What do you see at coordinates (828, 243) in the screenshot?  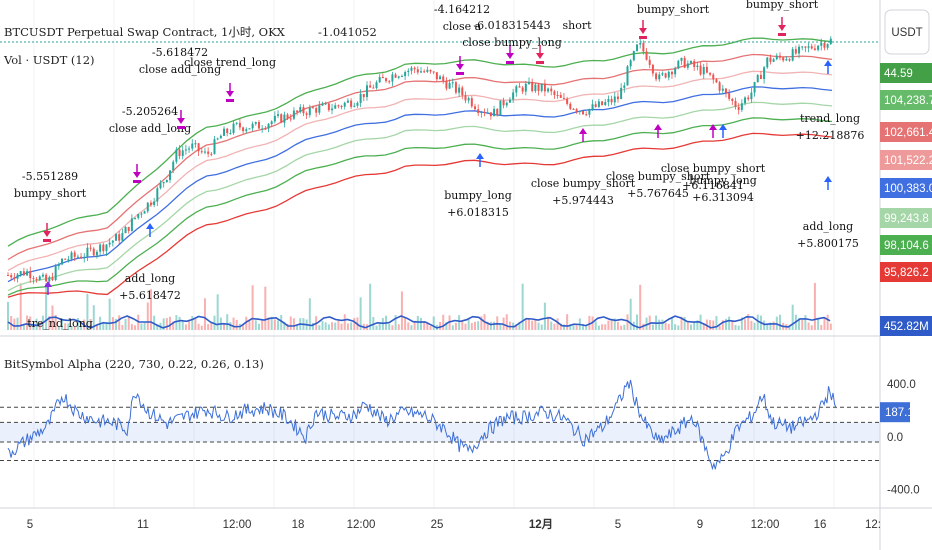 I see `signal-label: +5.800175` at bounding box center [828, 243].